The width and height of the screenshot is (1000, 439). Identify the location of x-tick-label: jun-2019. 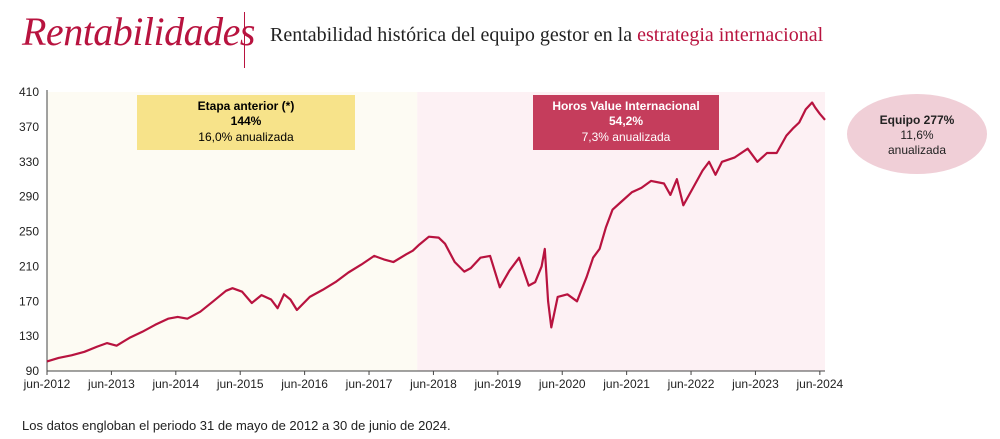
(497, 384).